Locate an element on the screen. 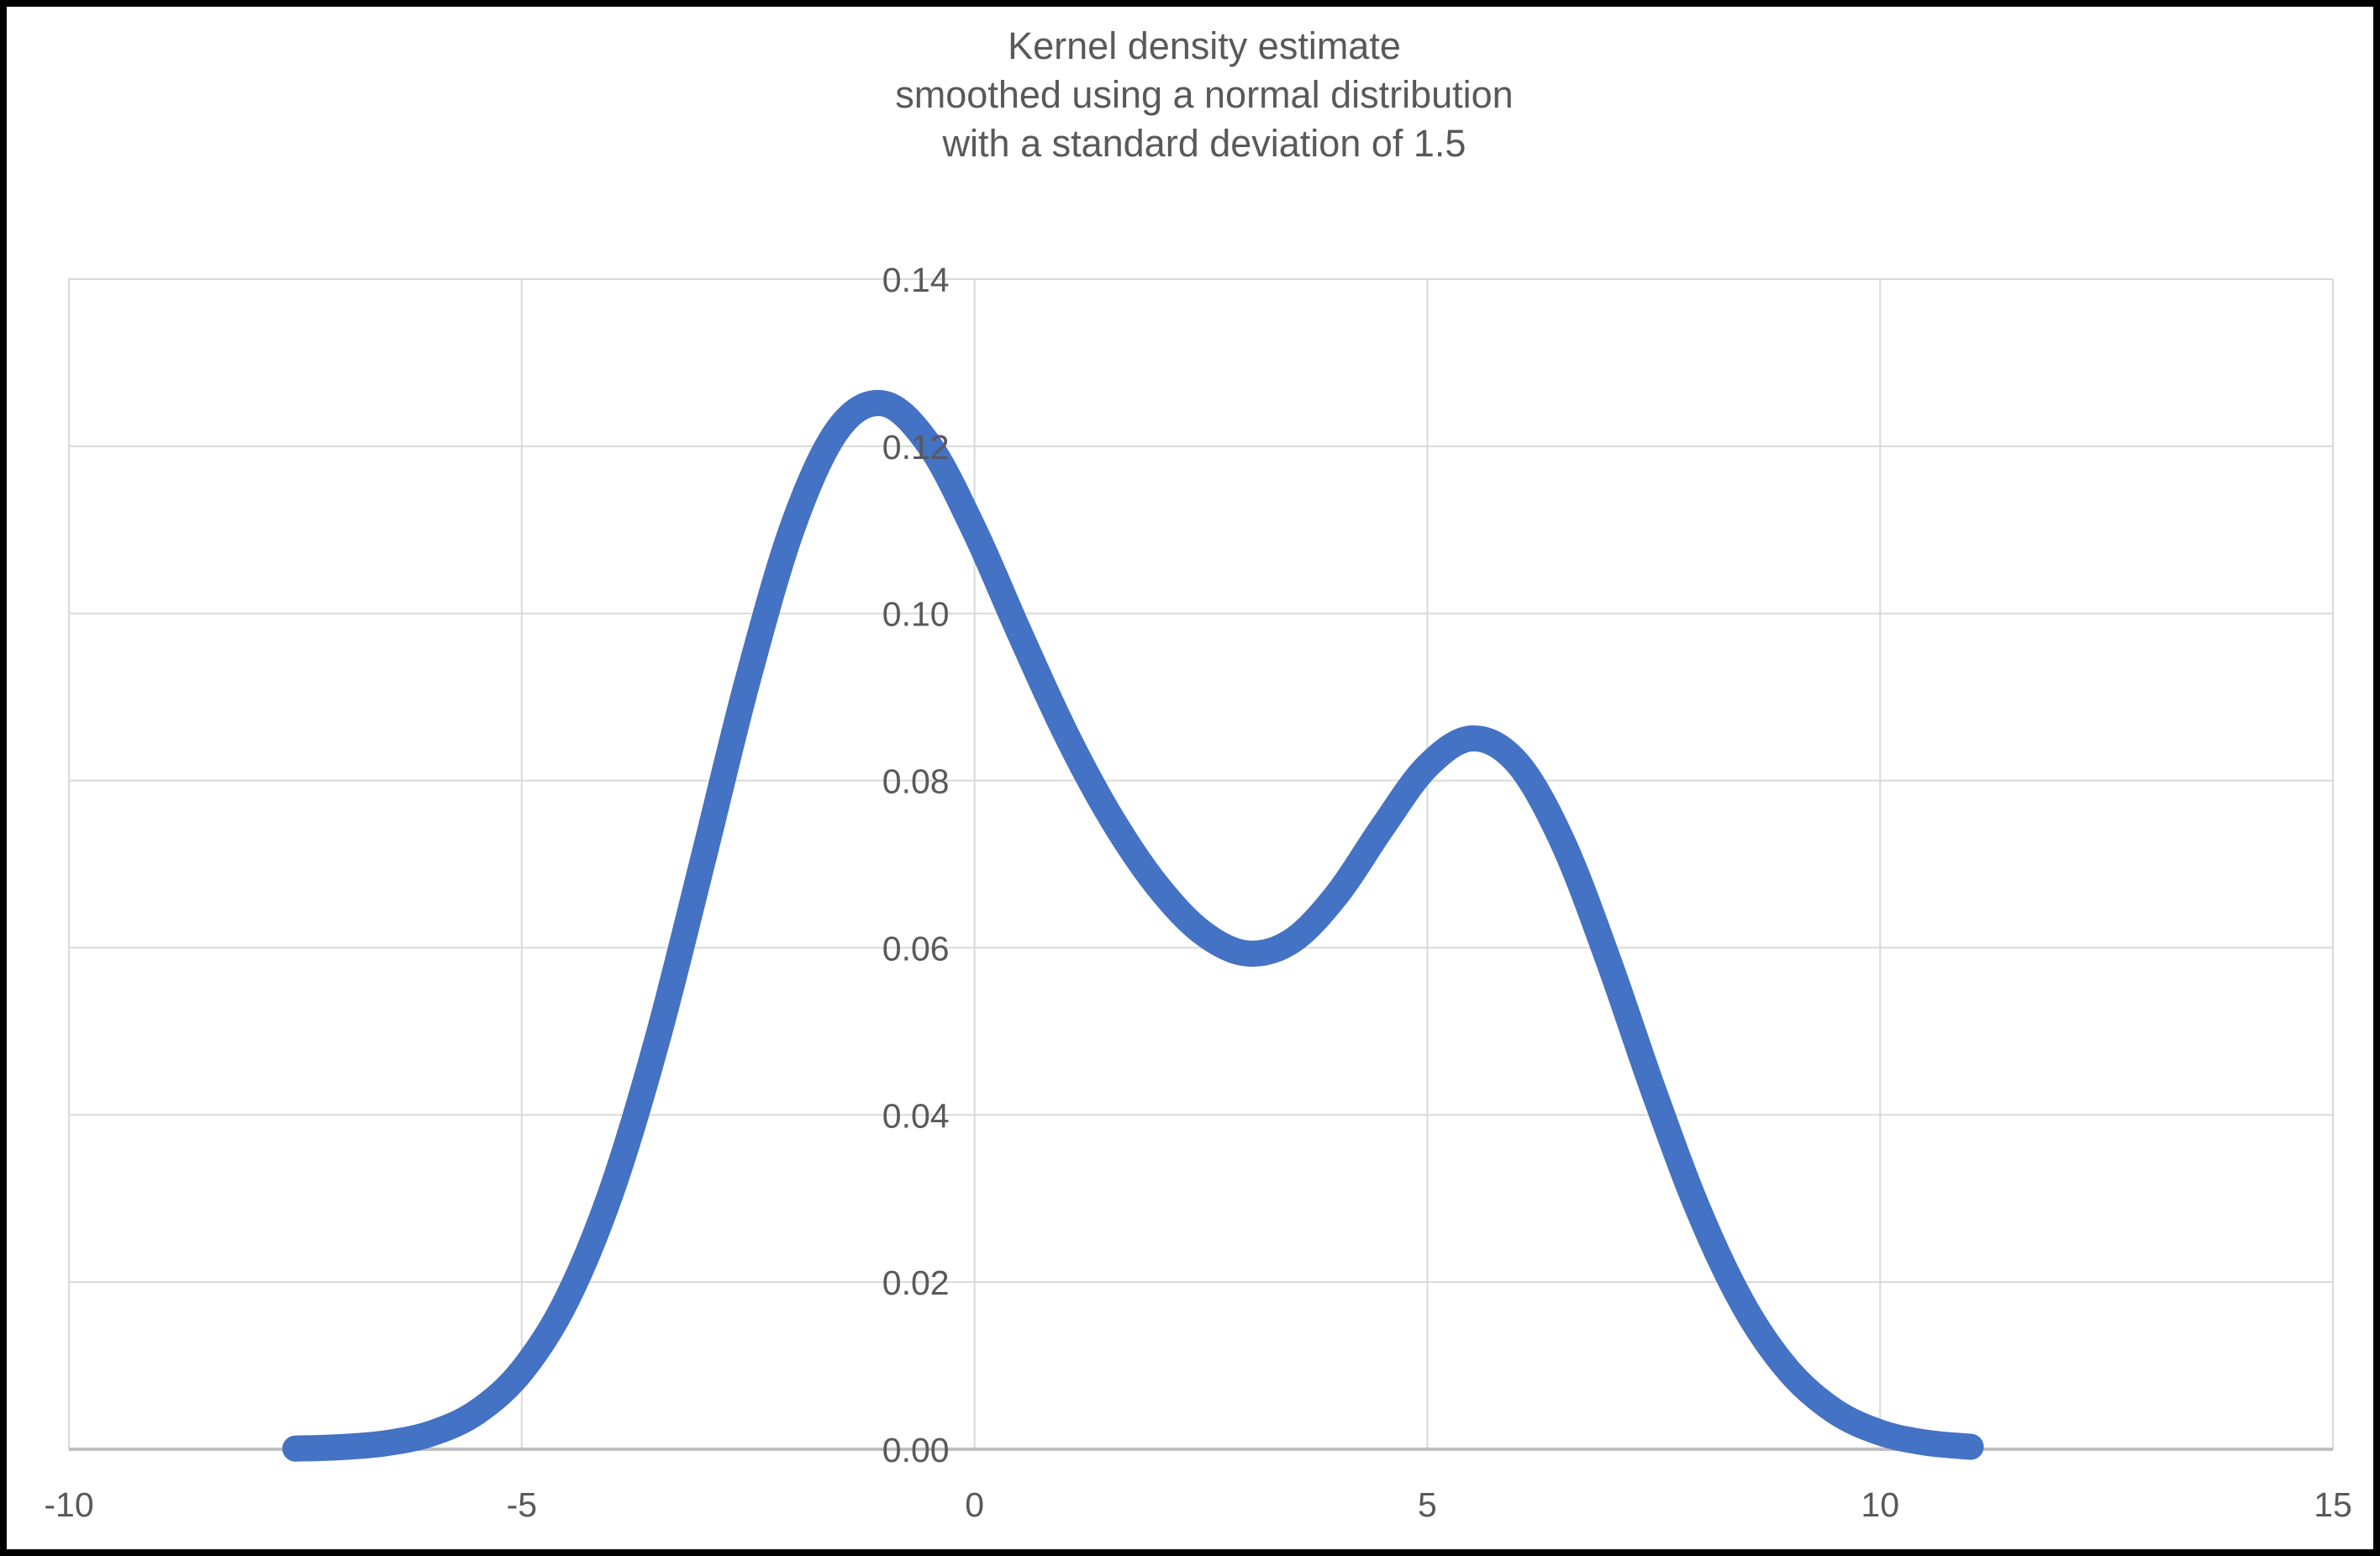 The width and height of the screenshot is (2380, 1556). y-tick-label-0.02: 0.02 is located at coordinates (916, 1283).